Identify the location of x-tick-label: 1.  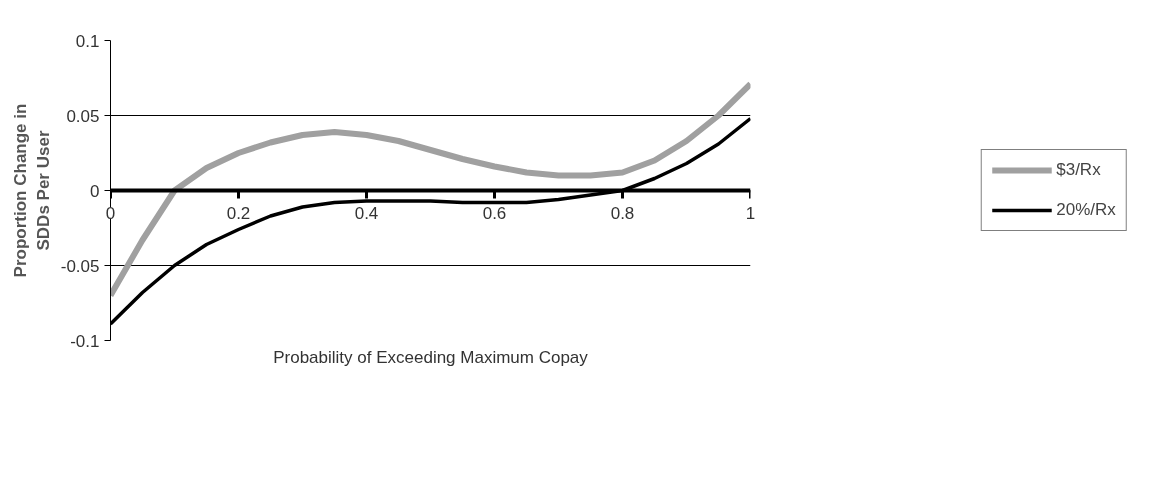
(750, 213).